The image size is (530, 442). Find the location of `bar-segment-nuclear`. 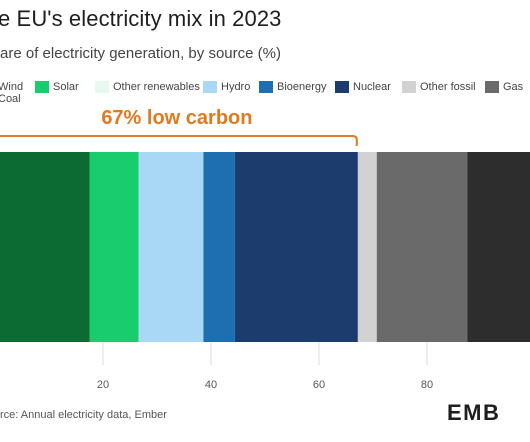

bar-segment-nuclear is located at coordinates (296, 247).